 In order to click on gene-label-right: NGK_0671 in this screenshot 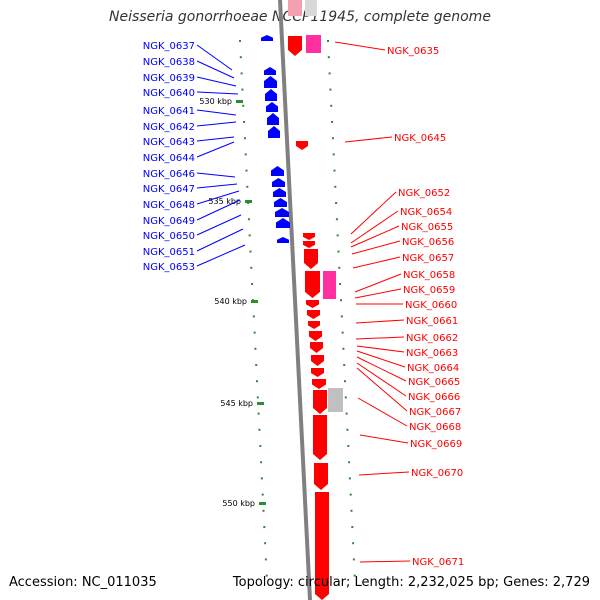, I will do `click(438, 562)`.